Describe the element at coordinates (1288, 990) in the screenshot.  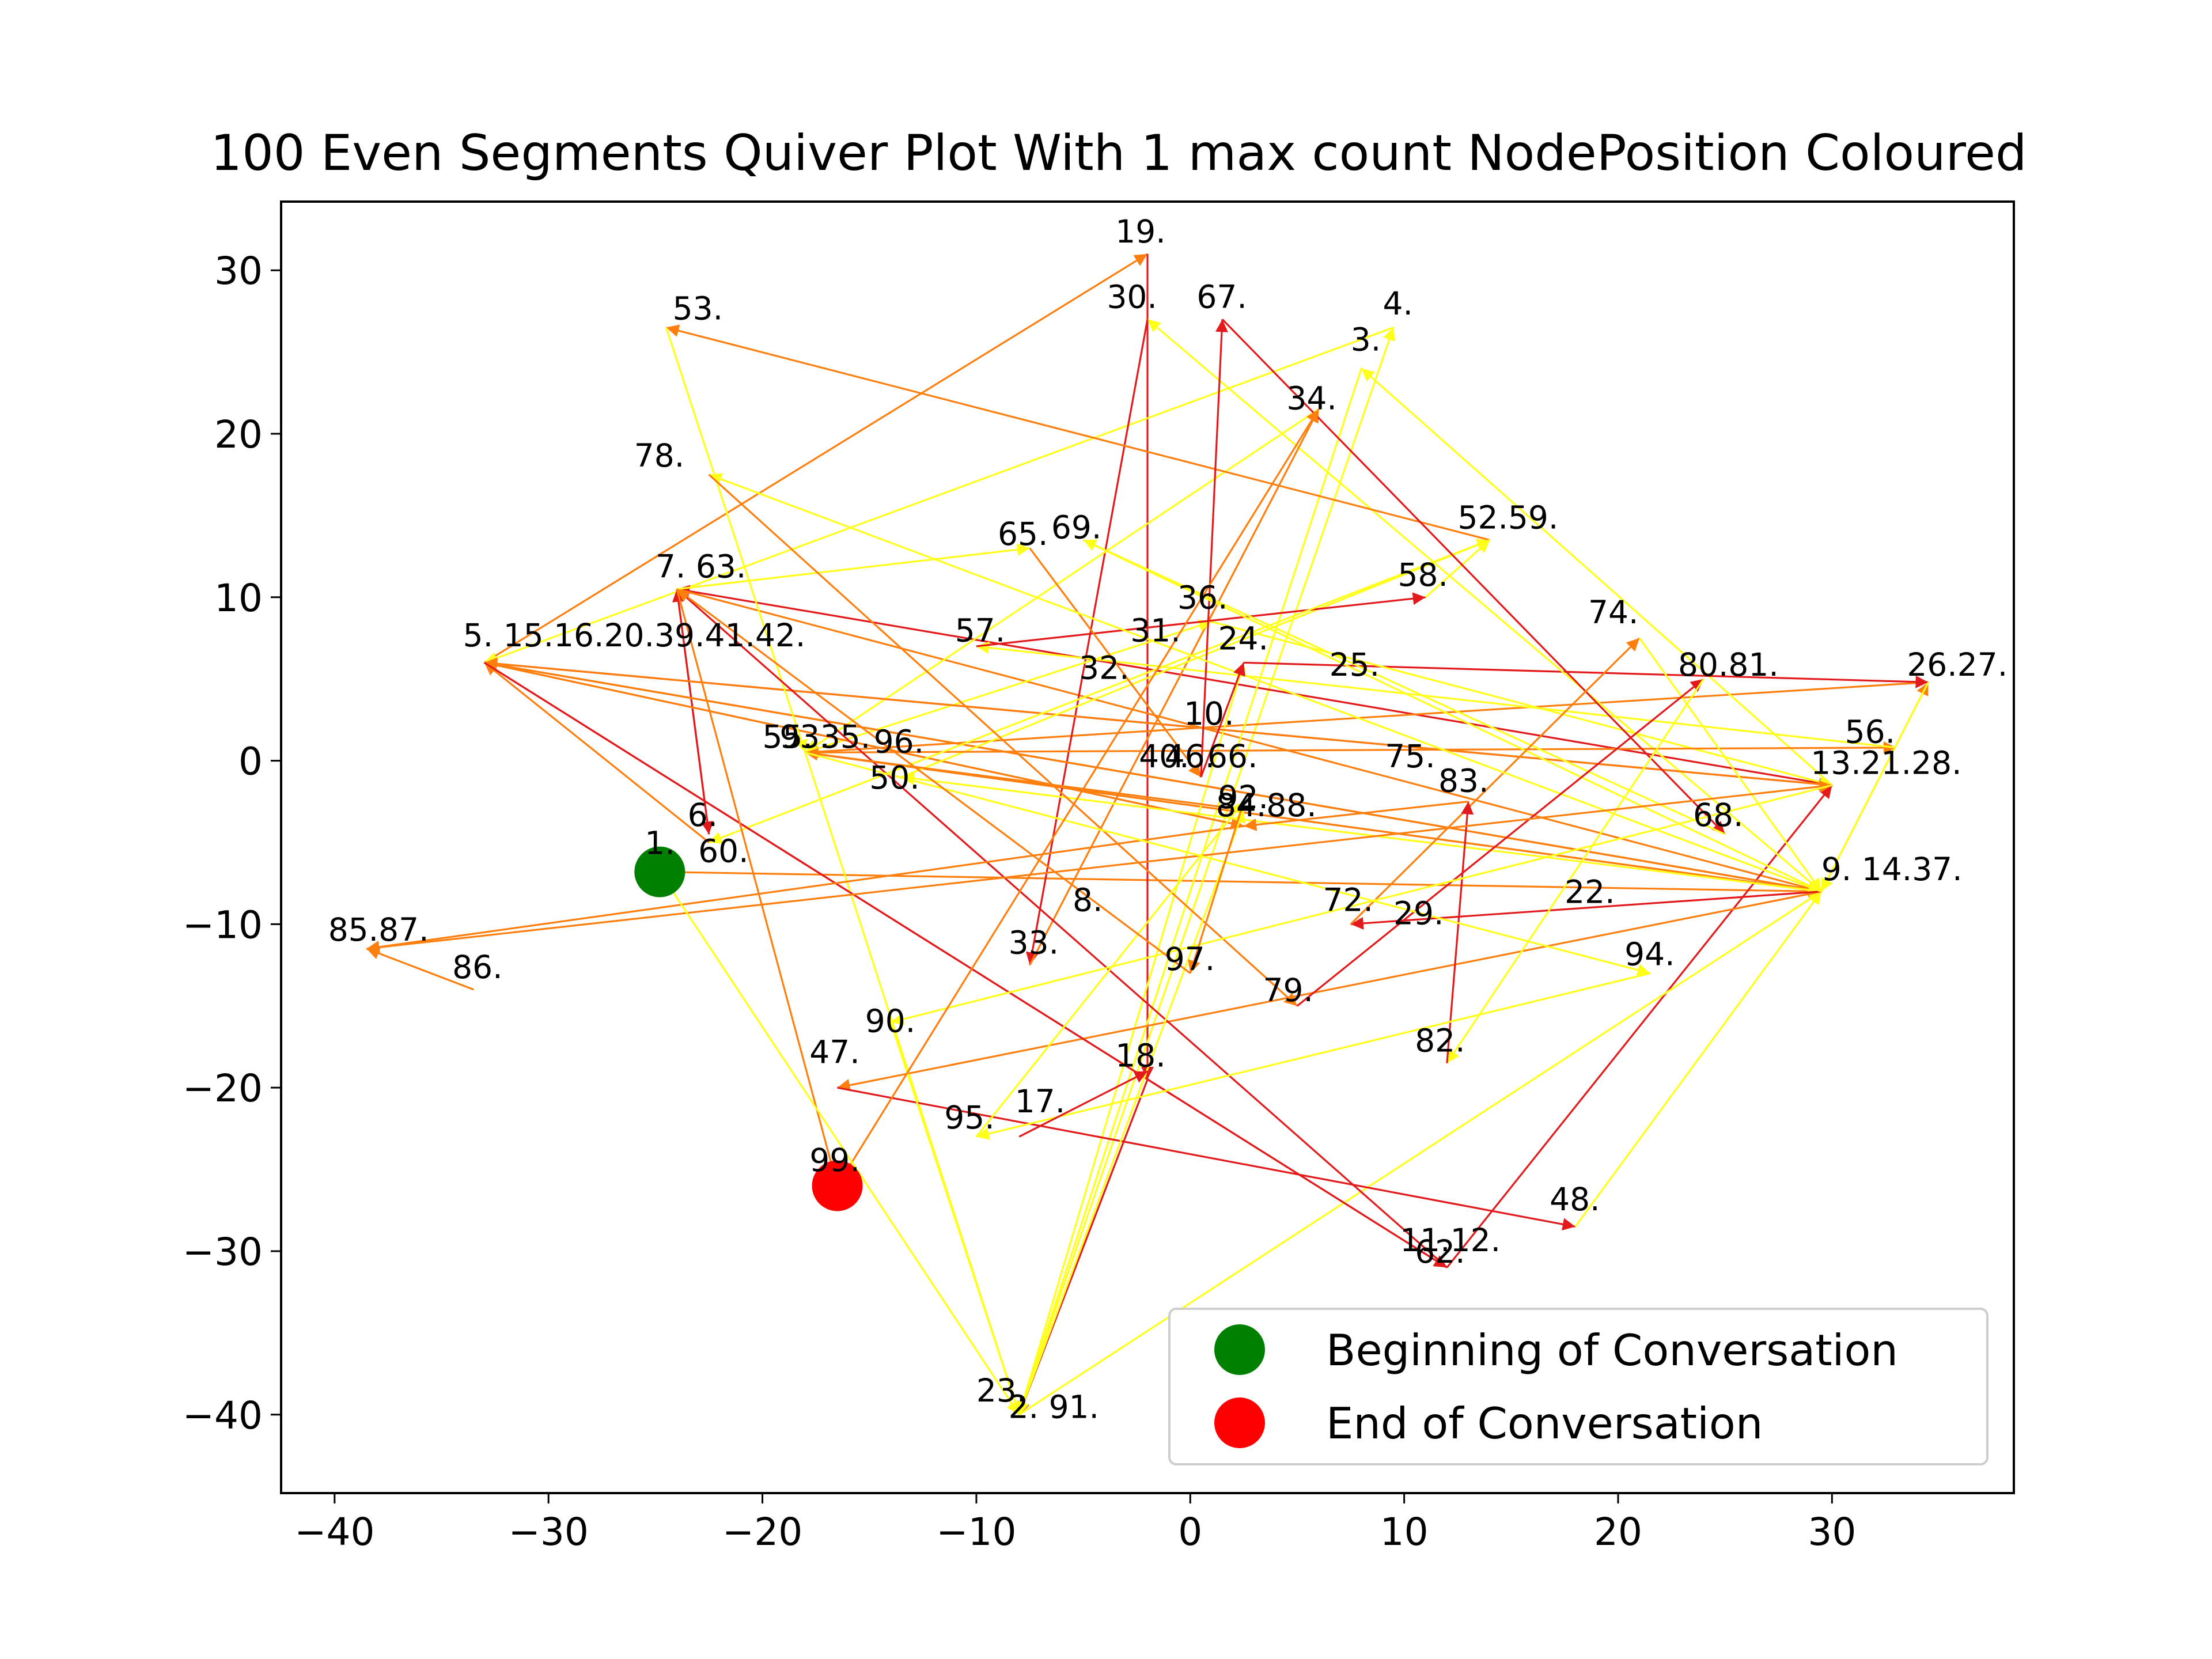
I see `node-label-47: 79.` at that location.